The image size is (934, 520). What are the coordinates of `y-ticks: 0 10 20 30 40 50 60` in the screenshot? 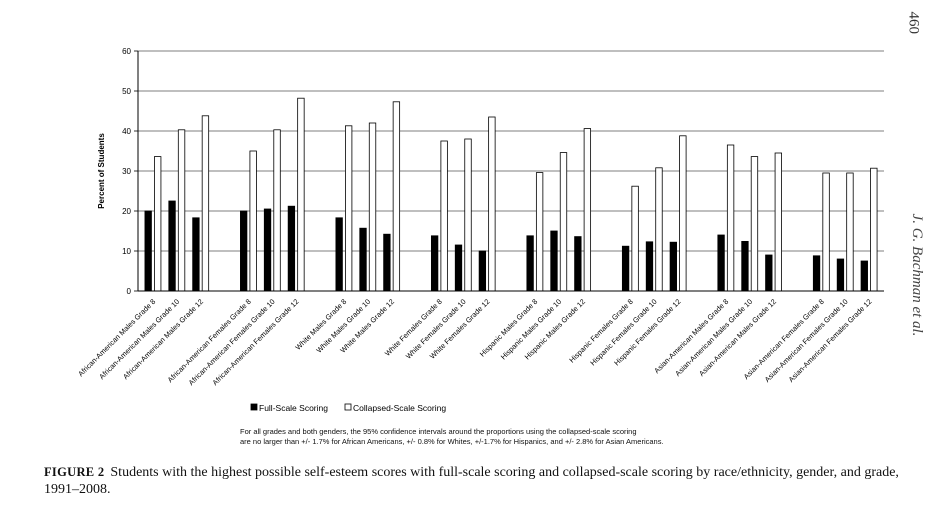 It's located at (130, 171).